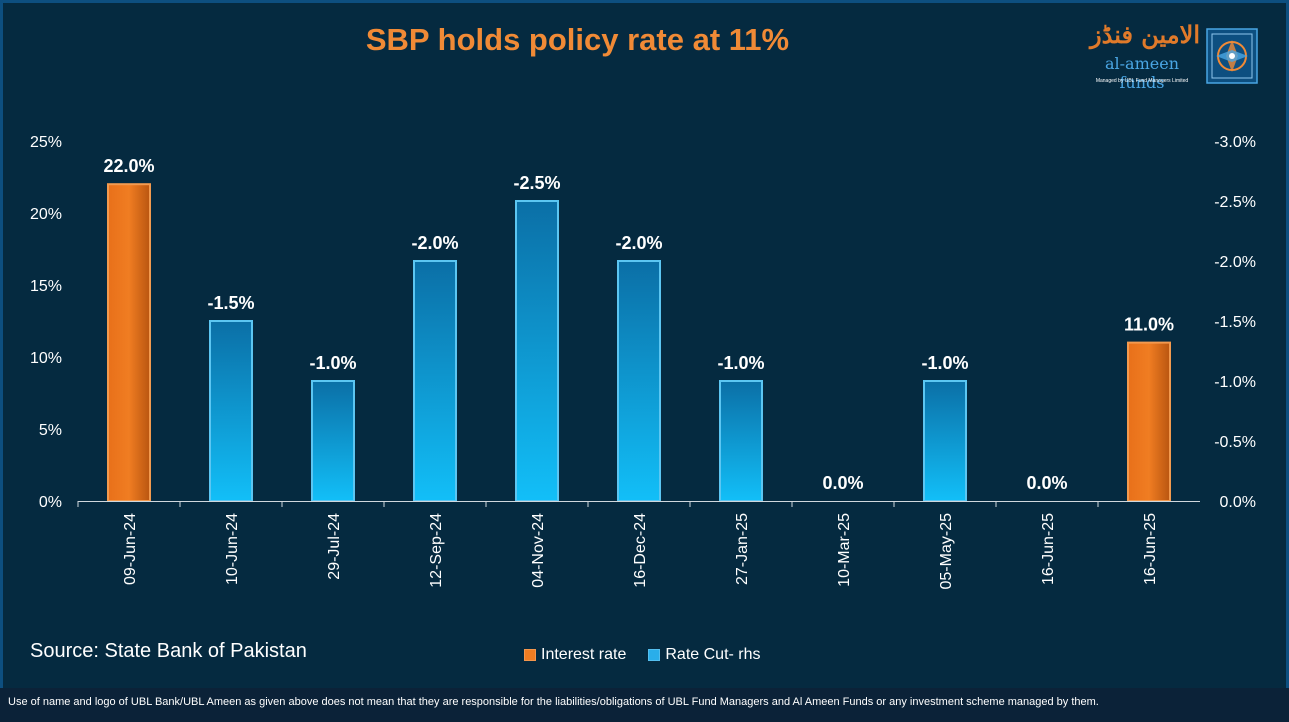 The width and height of the screenshot is (1289, 722). I want to click on x-tick-label: 05-May-25, so click(946, 551).